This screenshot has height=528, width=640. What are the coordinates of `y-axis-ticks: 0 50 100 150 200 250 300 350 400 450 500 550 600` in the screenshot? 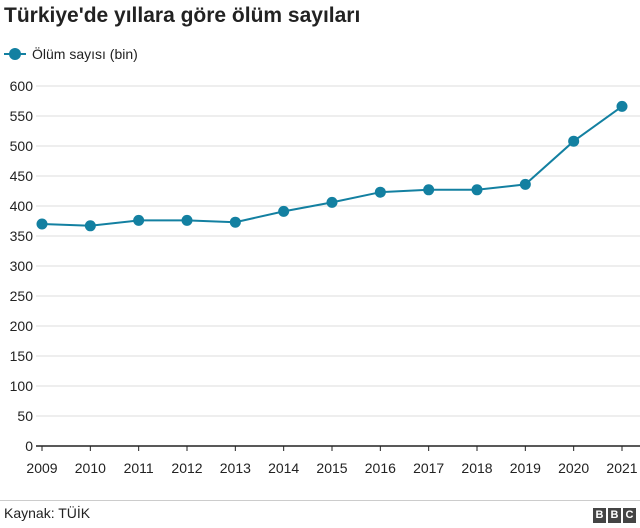 It's located at (22, 266).